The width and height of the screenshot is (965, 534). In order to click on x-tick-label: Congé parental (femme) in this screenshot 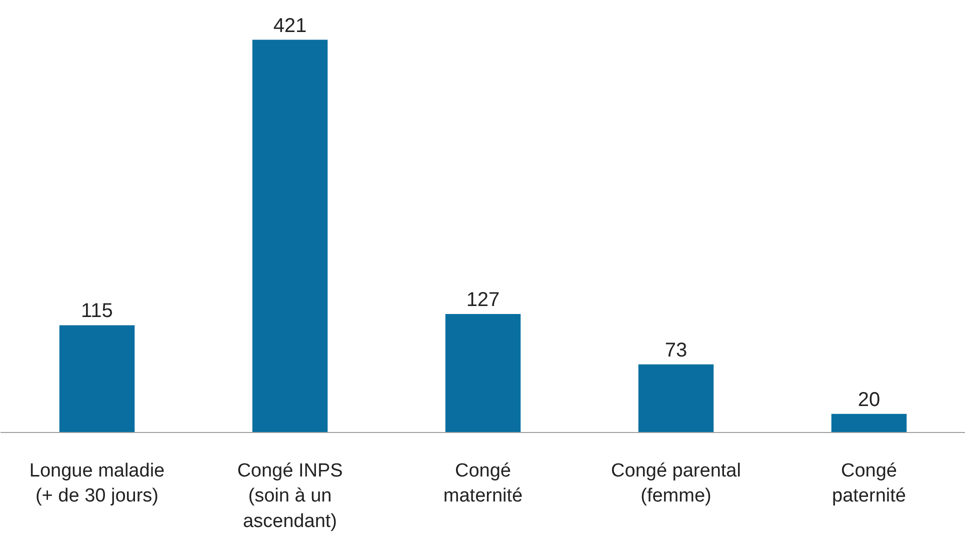, I will do `click(676, 483)`.